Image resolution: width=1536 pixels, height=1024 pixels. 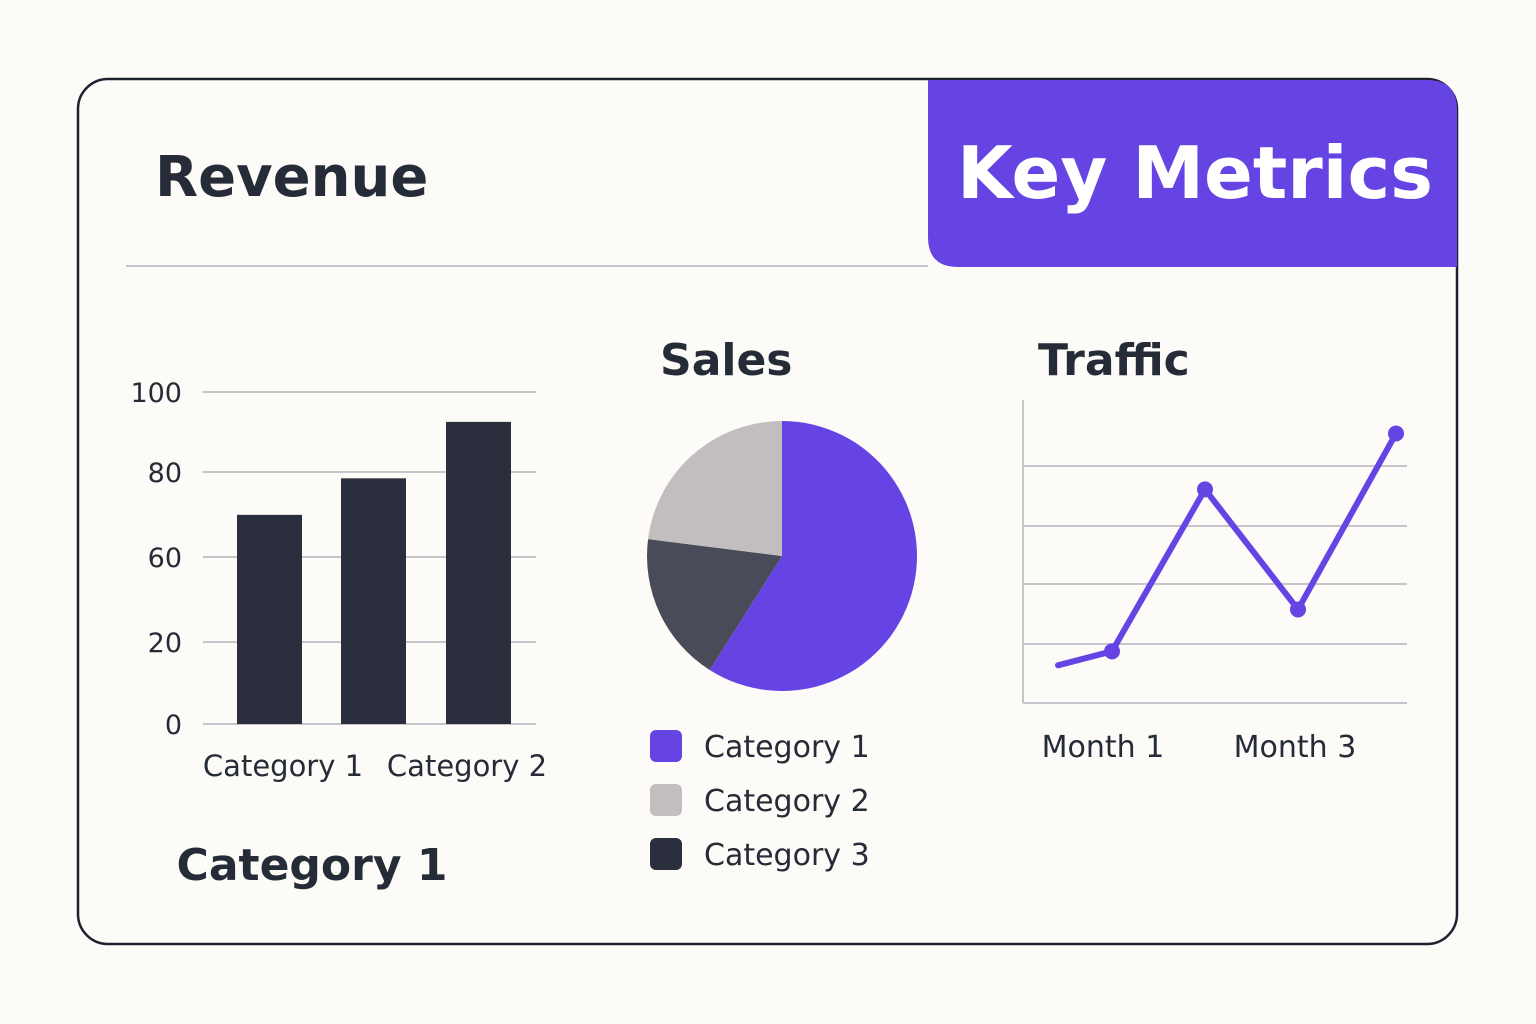 What do you see at coordinates (787, 855) in the screenshot?
I see `legend-label-3: Category 3` at bounding box center [787, 855].